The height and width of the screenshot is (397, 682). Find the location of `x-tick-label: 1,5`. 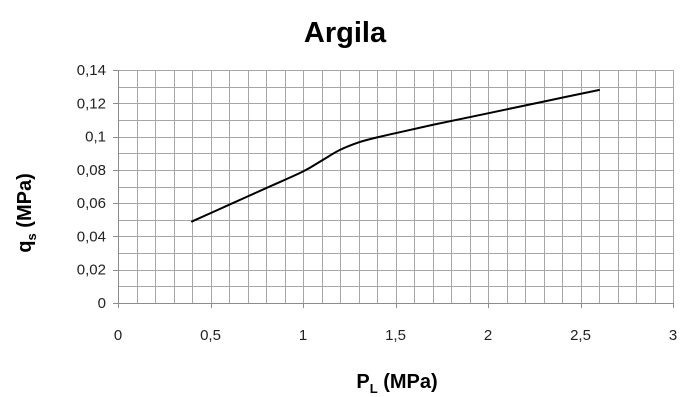

x-tick-label: 1,5 is located at coordinates (395, 335).